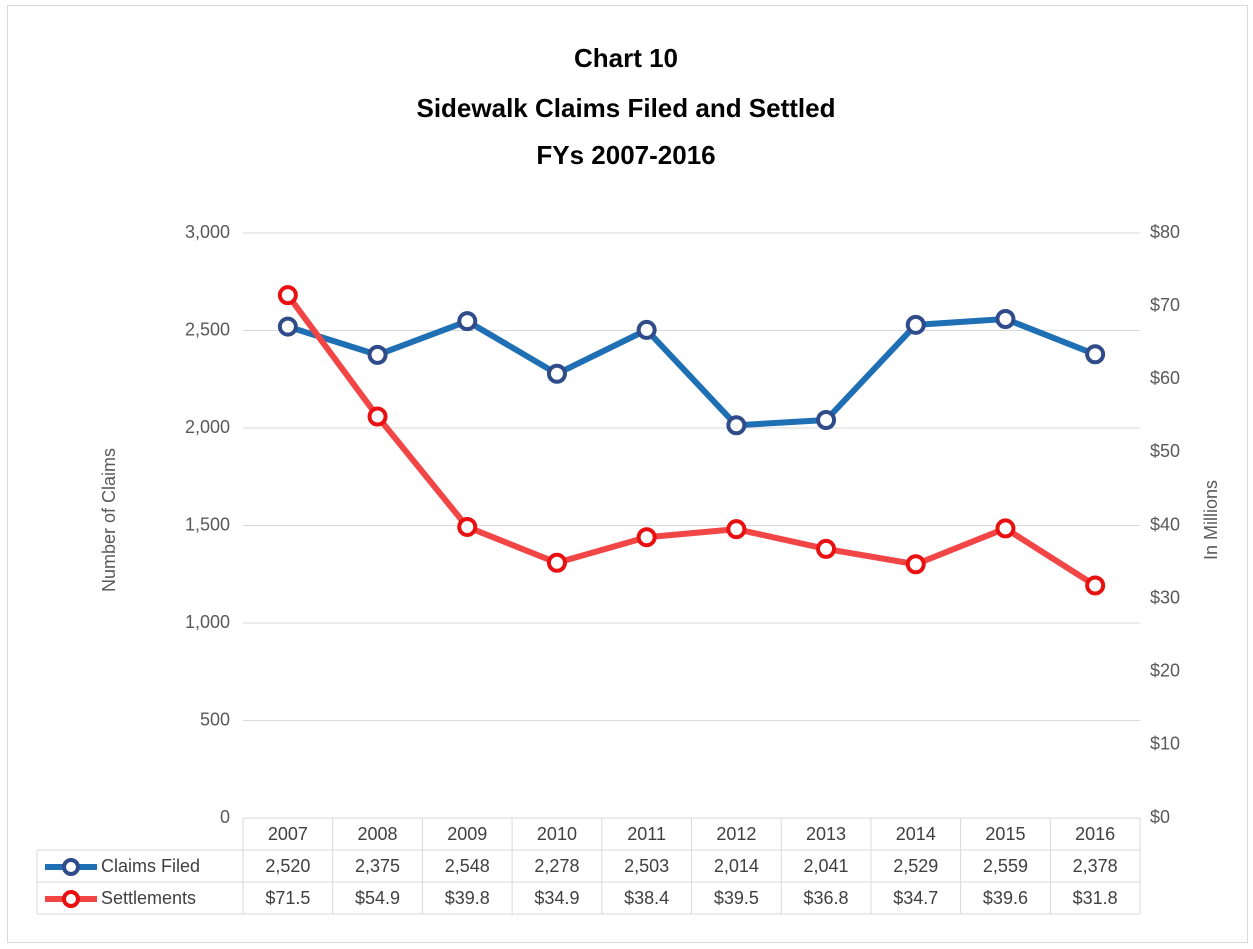 The image size is (1253, 949). What do you see at coordinates (826, 898) in the screenshot?
I see `table-value: $36.8` at bounding box center [826, 898].